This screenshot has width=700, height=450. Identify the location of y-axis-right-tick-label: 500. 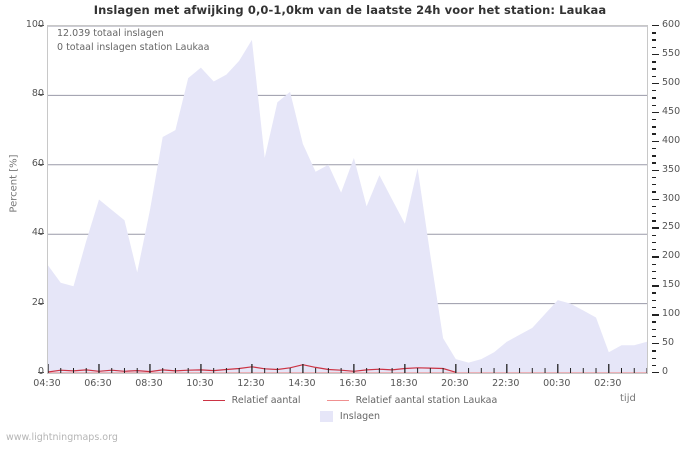
(671, 82).